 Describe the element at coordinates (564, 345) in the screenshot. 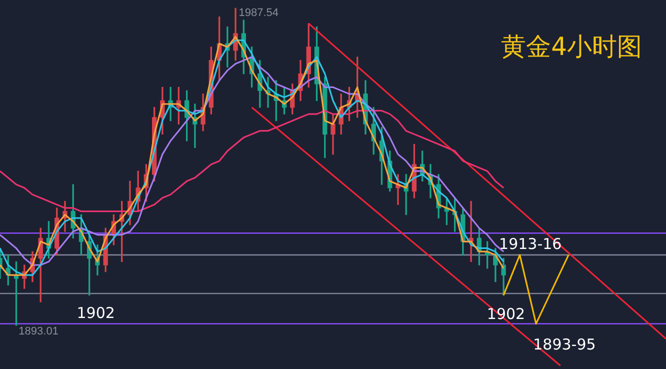

I see `annotation: 1893-95` at that location.